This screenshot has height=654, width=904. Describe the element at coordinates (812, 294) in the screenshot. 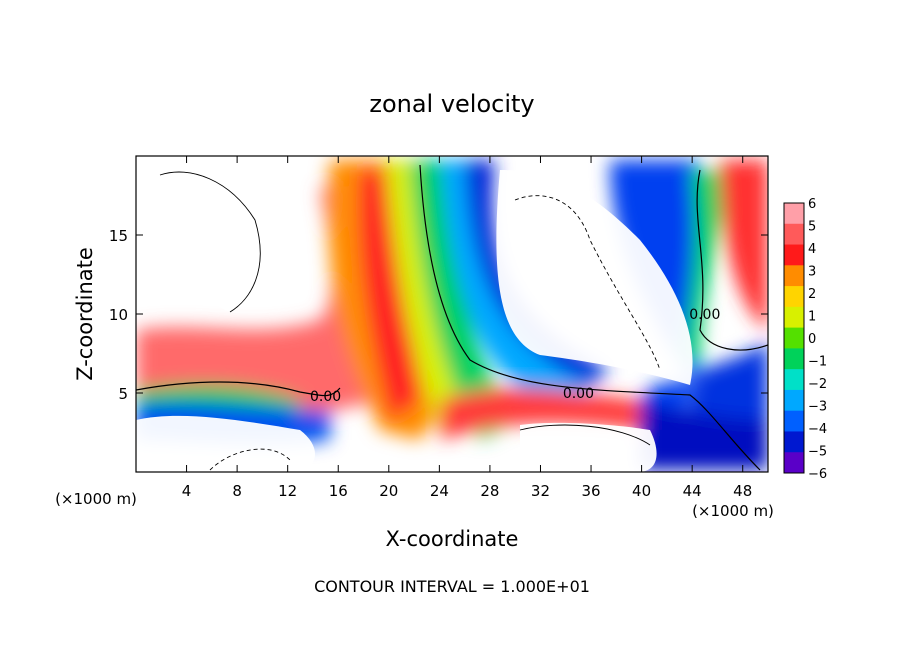

I see `colorbar-label: 2` at that location.